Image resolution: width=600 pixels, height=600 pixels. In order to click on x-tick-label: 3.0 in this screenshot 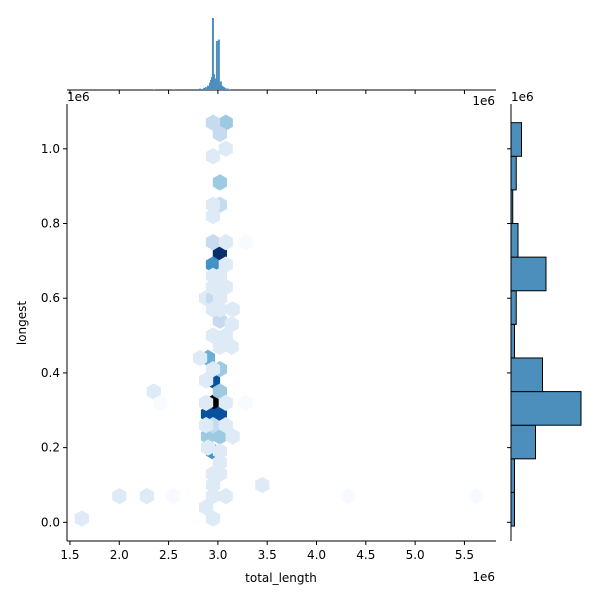, I will do `click(217, 555)`.